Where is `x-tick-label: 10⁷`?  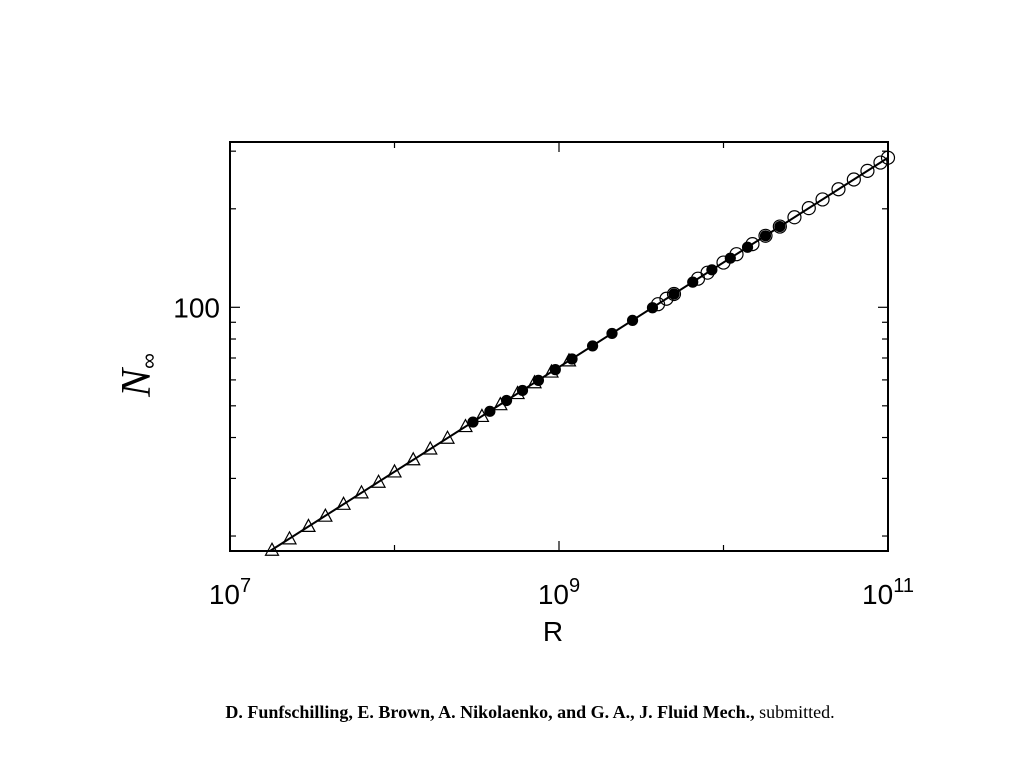 x-tick-label: 10⁷ is located at coordinates (230, 592).